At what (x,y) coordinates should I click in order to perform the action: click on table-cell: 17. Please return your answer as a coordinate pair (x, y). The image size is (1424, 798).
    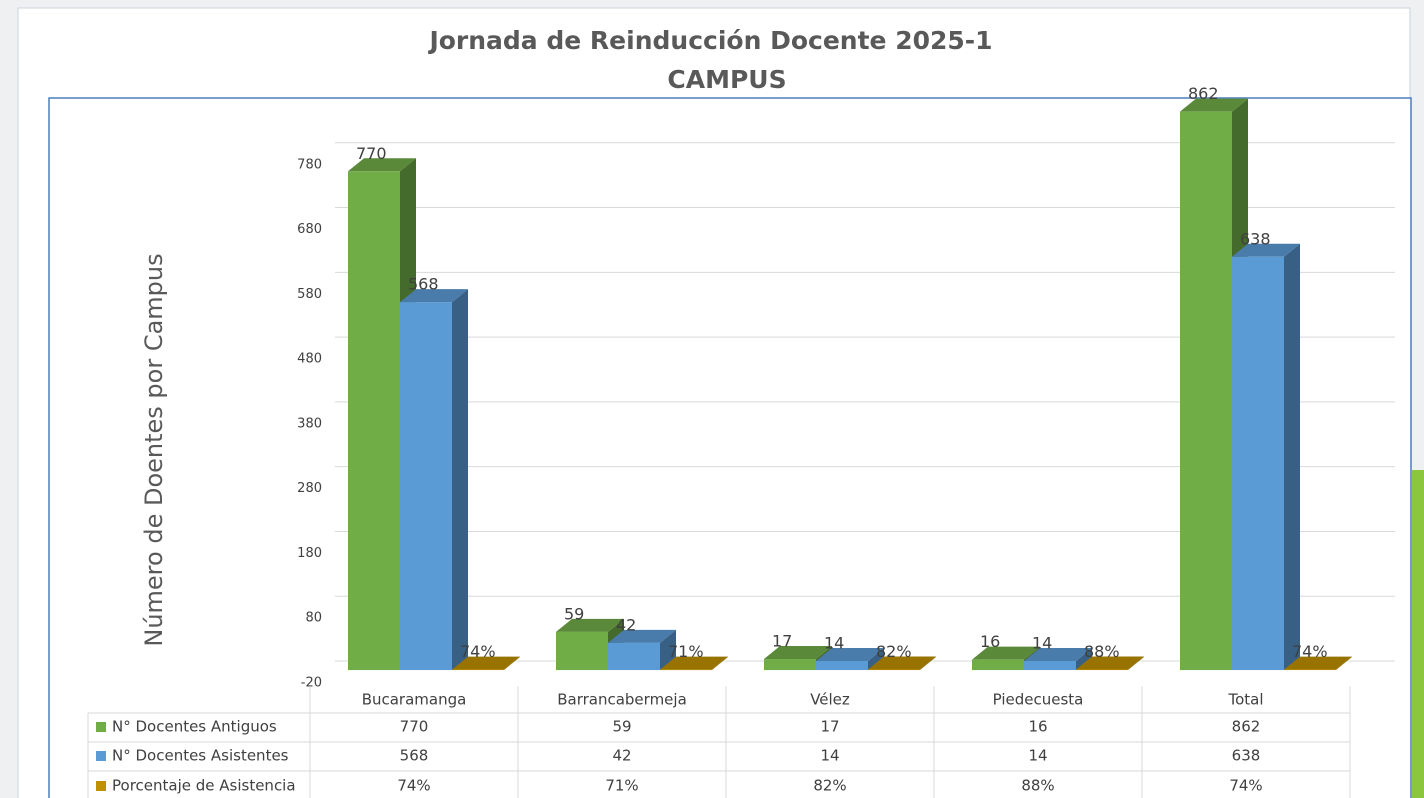
    Looking at the image, I should click on (829, 727).